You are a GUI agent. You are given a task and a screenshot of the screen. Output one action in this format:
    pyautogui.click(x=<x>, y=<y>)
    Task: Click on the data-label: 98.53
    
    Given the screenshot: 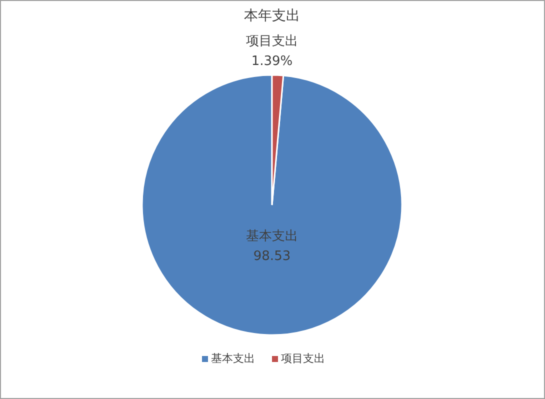 What is the action you would take?
    pyautogui.click(x=272, y=256)
    